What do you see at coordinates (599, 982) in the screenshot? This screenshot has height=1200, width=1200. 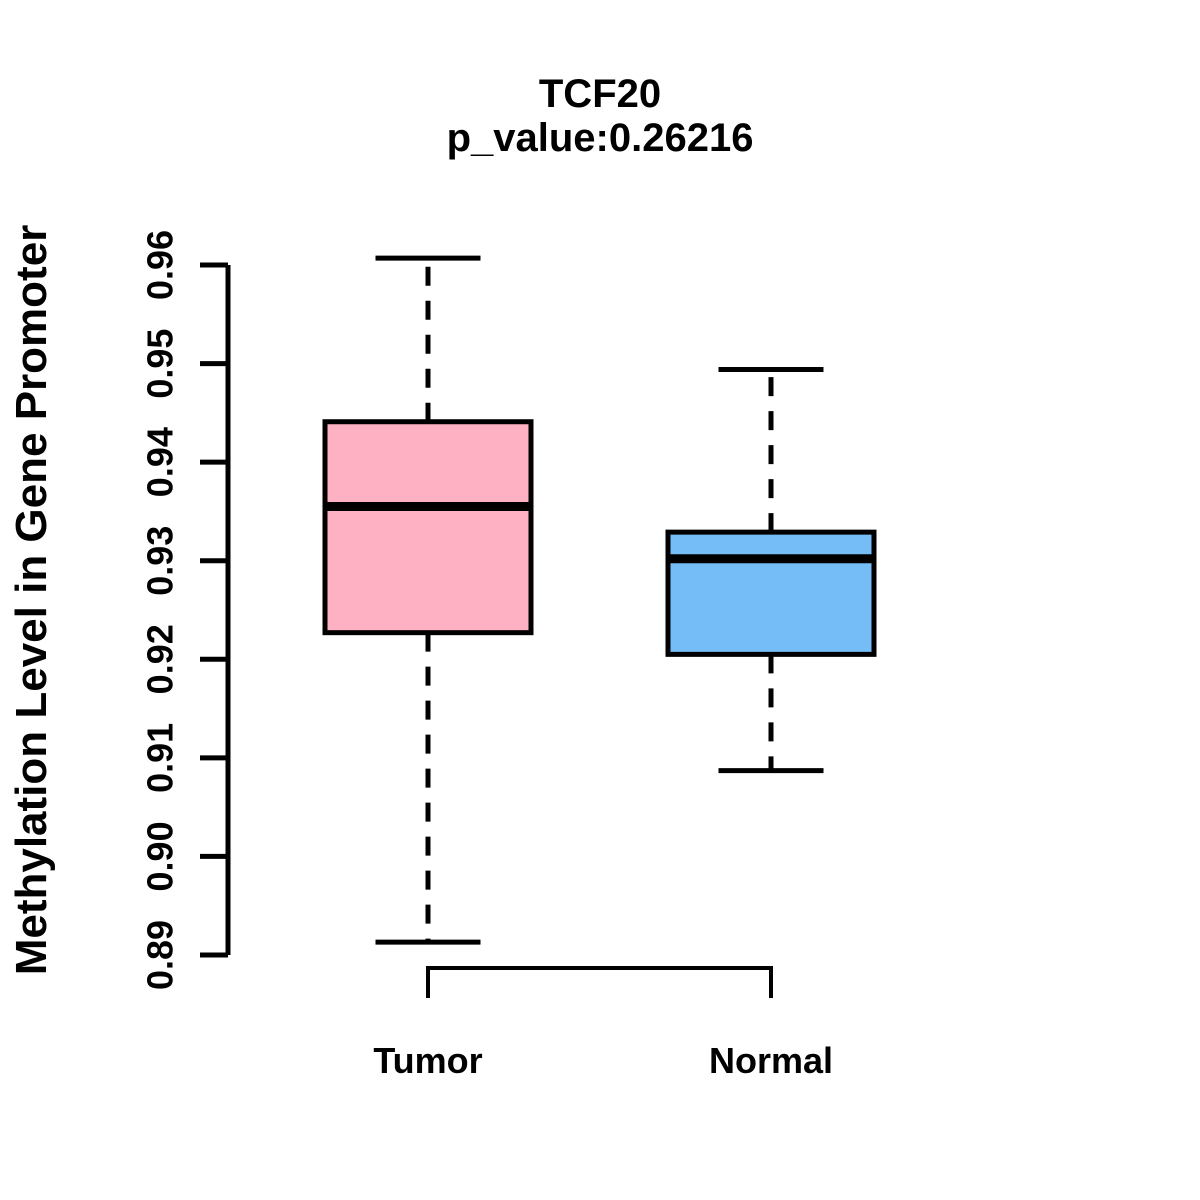 I see `x-axis-bracket` at bounding box center [599, 982].